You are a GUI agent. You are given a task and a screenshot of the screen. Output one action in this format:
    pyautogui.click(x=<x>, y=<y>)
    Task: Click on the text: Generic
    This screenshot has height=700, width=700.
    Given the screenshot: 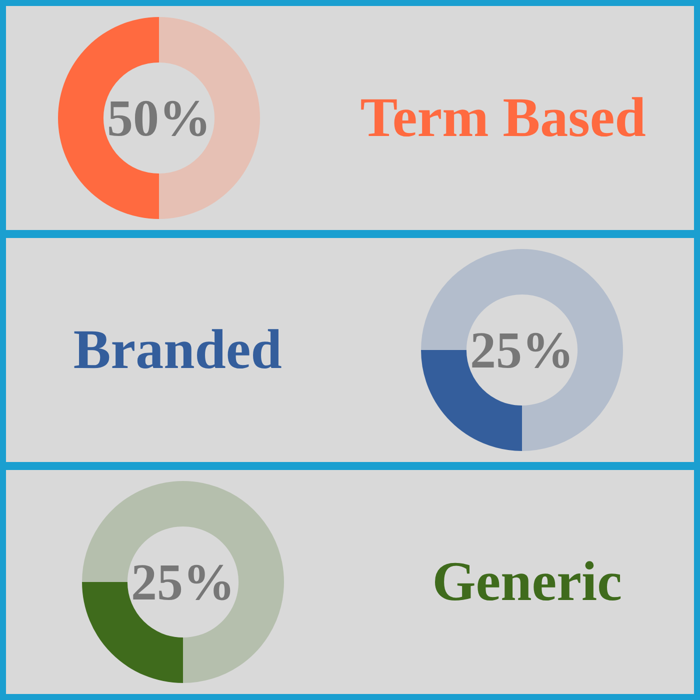 What is the action you would take?
    pyautogui.click(x=527, y=582)
    